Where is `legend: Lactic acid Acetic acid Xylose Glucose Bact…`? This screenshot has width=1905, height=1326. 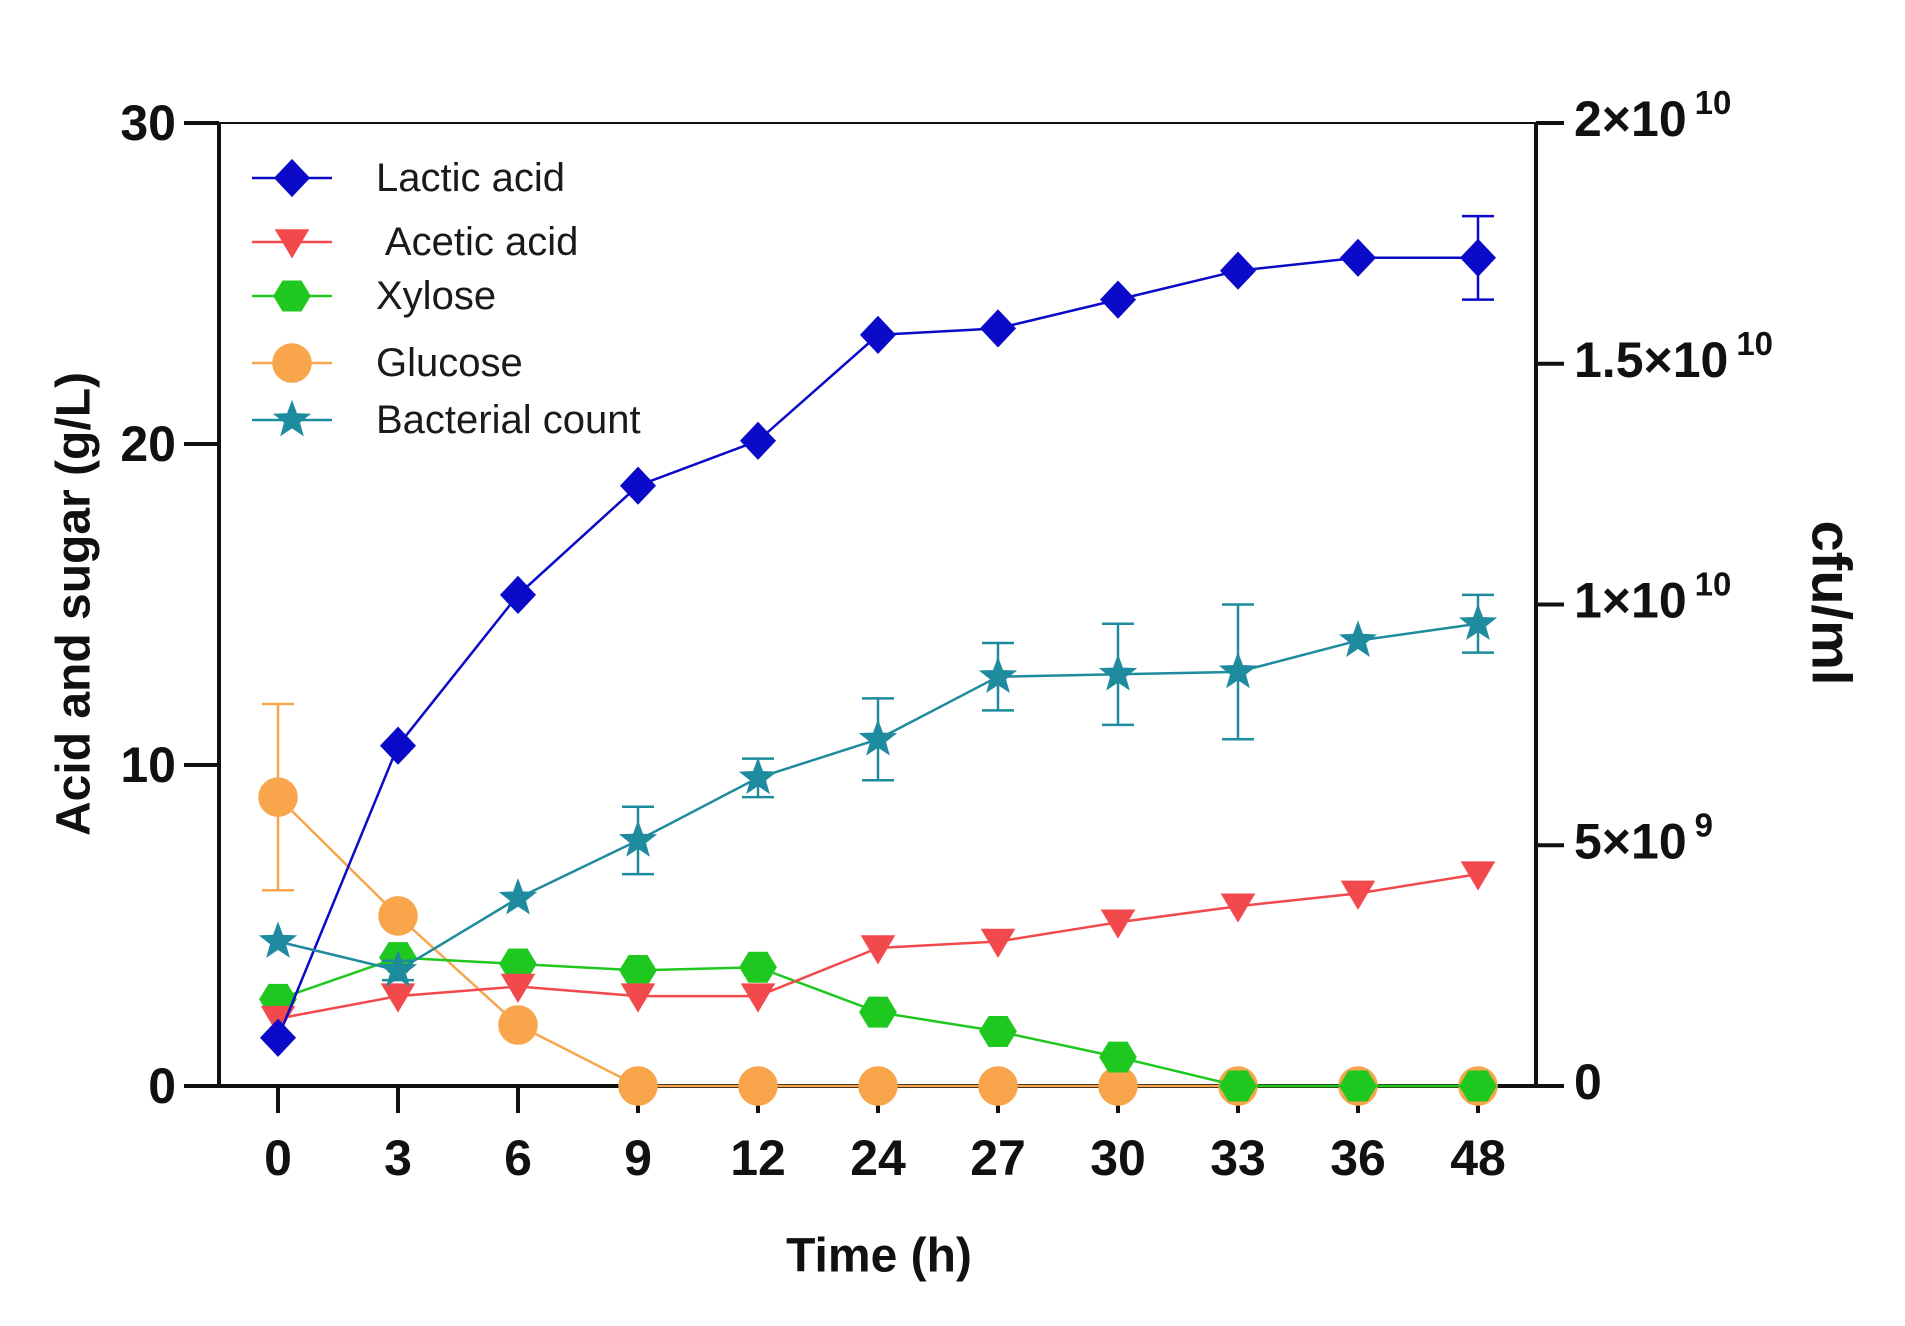
legend: Lactic acid Acetic acid Xylose Glucose Bact… is located at coordinates (446, 299).